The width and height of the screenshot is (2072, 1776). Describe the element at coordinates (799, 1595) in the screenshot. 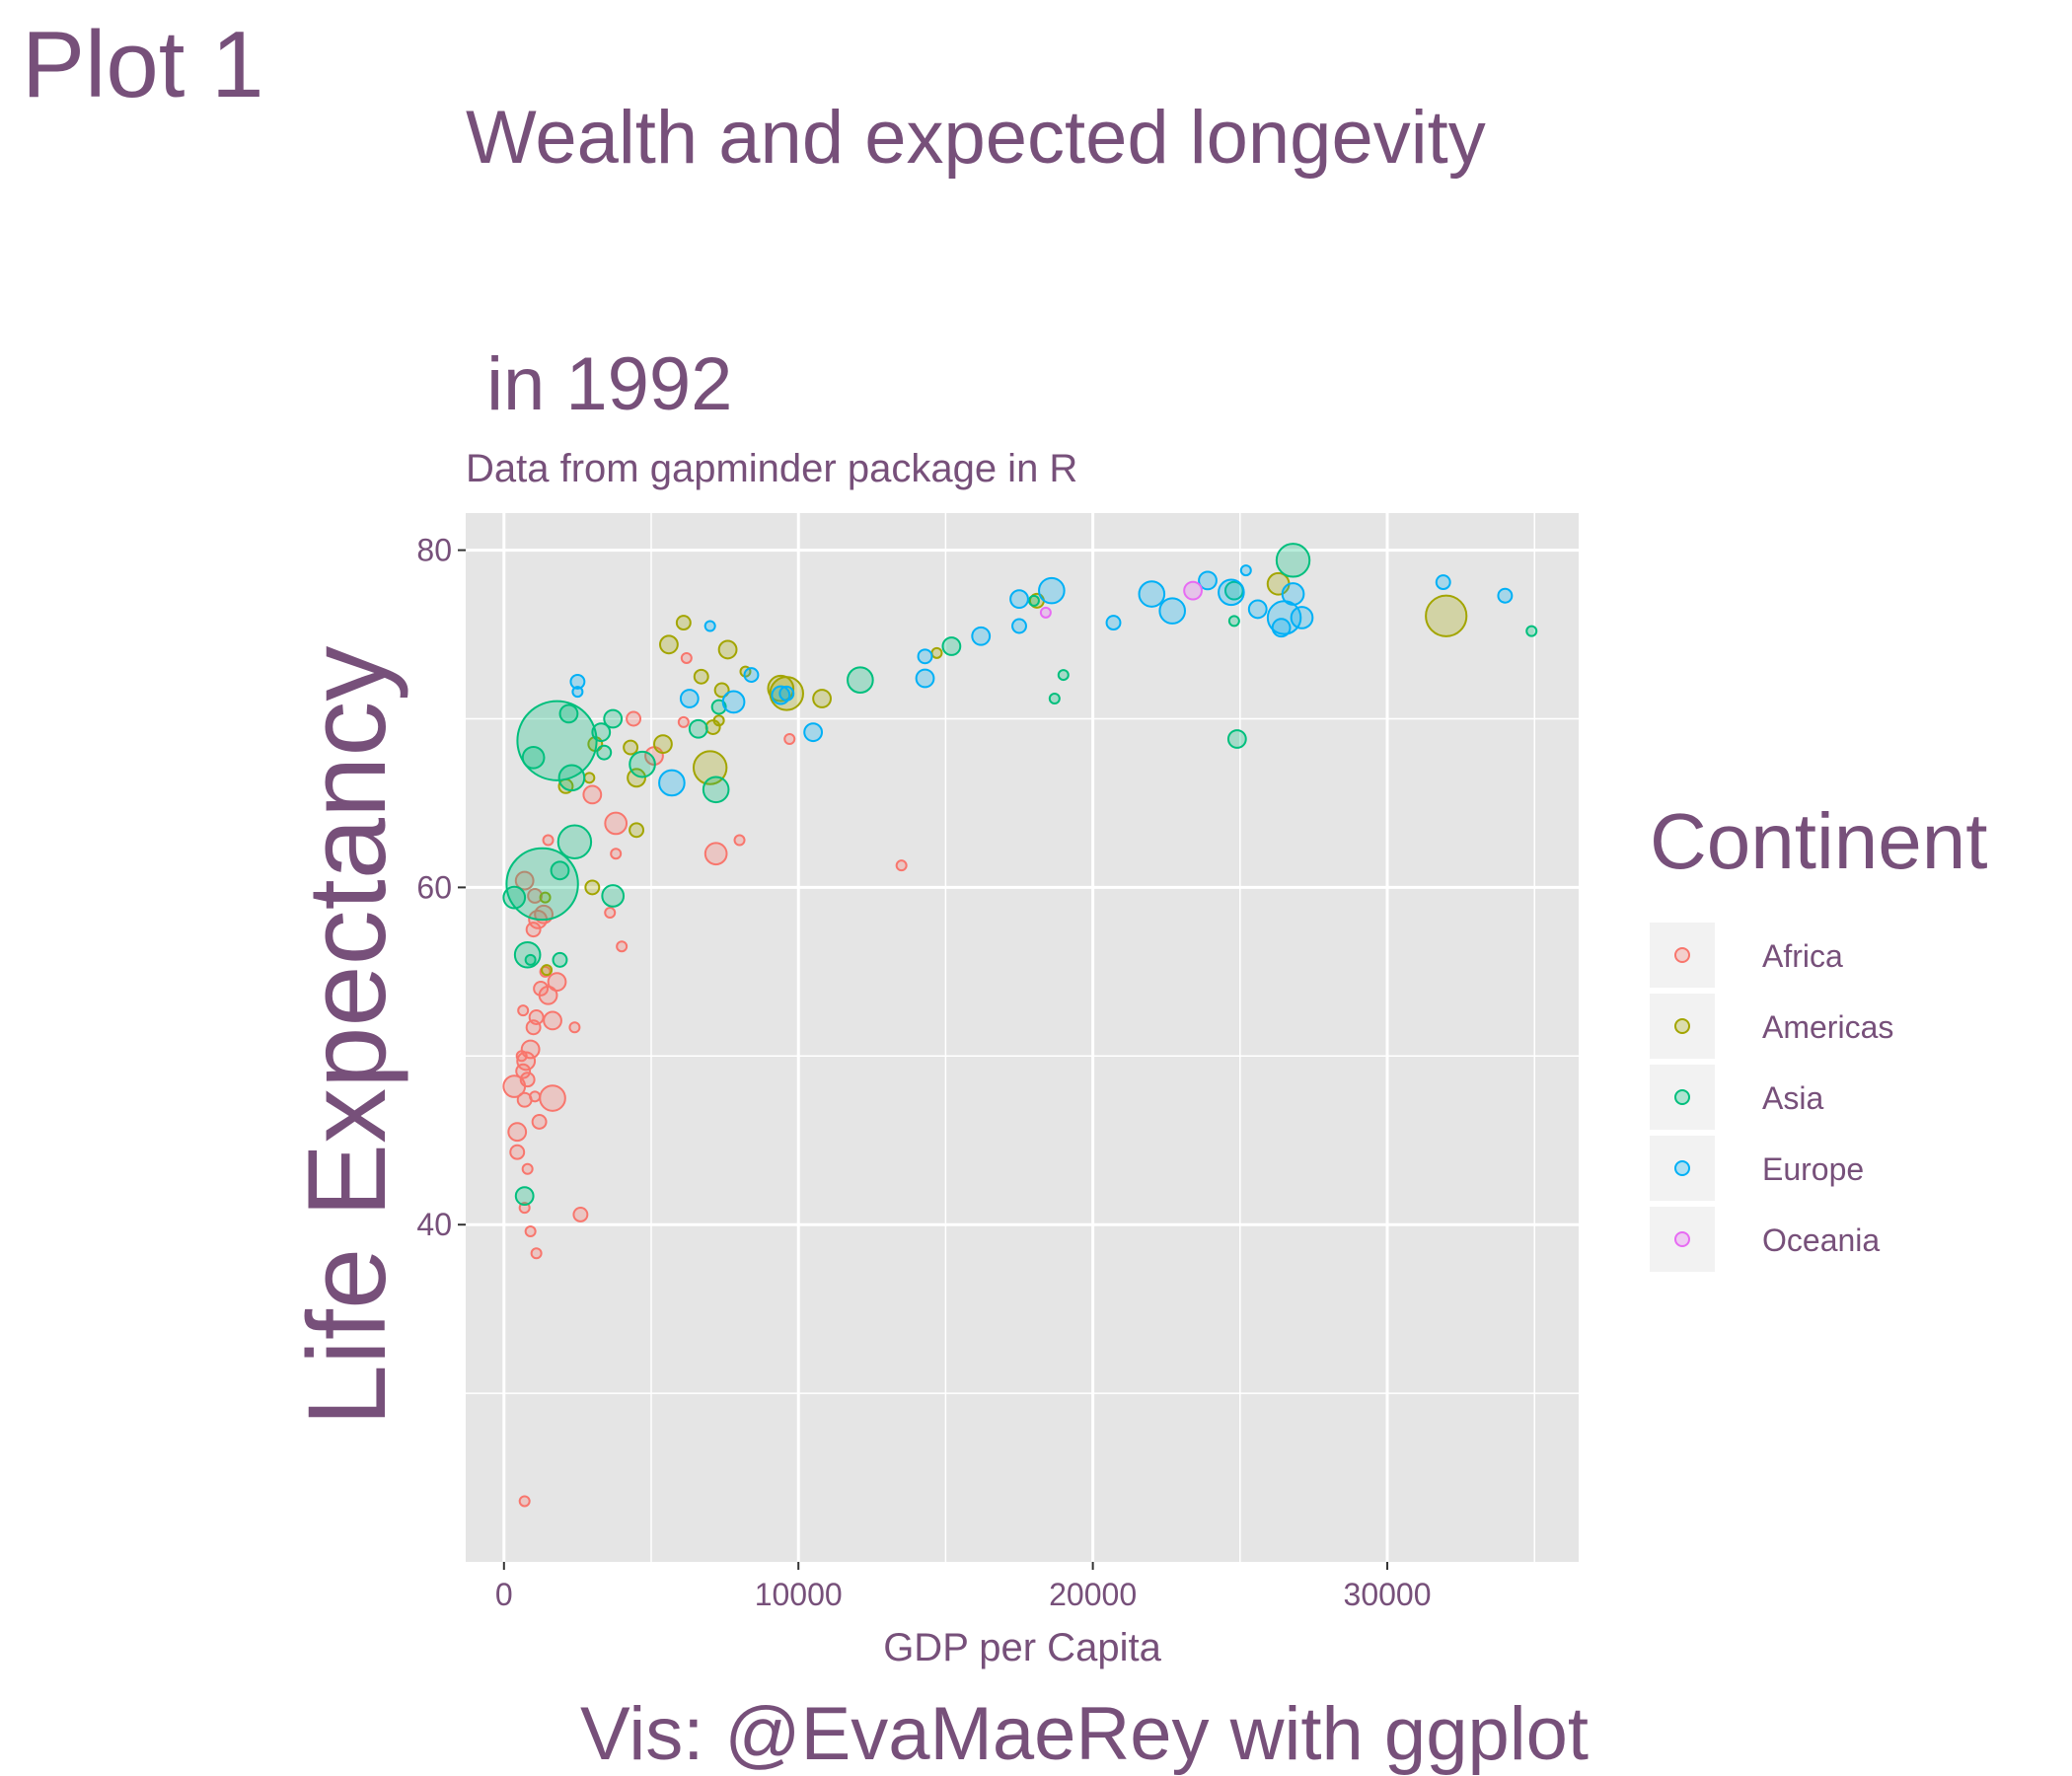

I see `x-tick-label: 10000` at that location.